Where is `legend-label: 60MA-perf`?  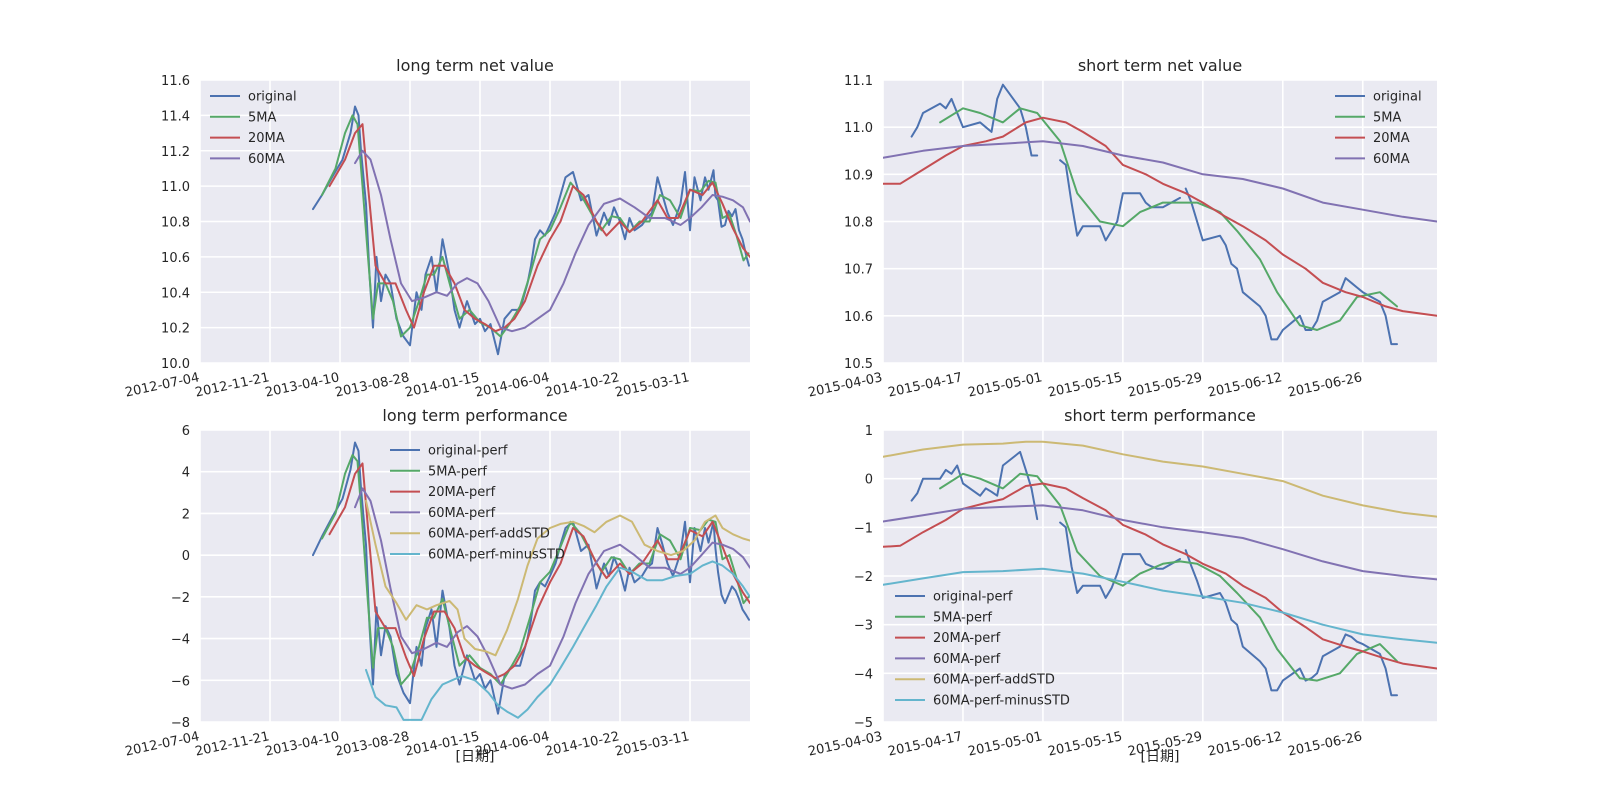
legend-label: 60MA-perf is located at coordinates (967, 659).